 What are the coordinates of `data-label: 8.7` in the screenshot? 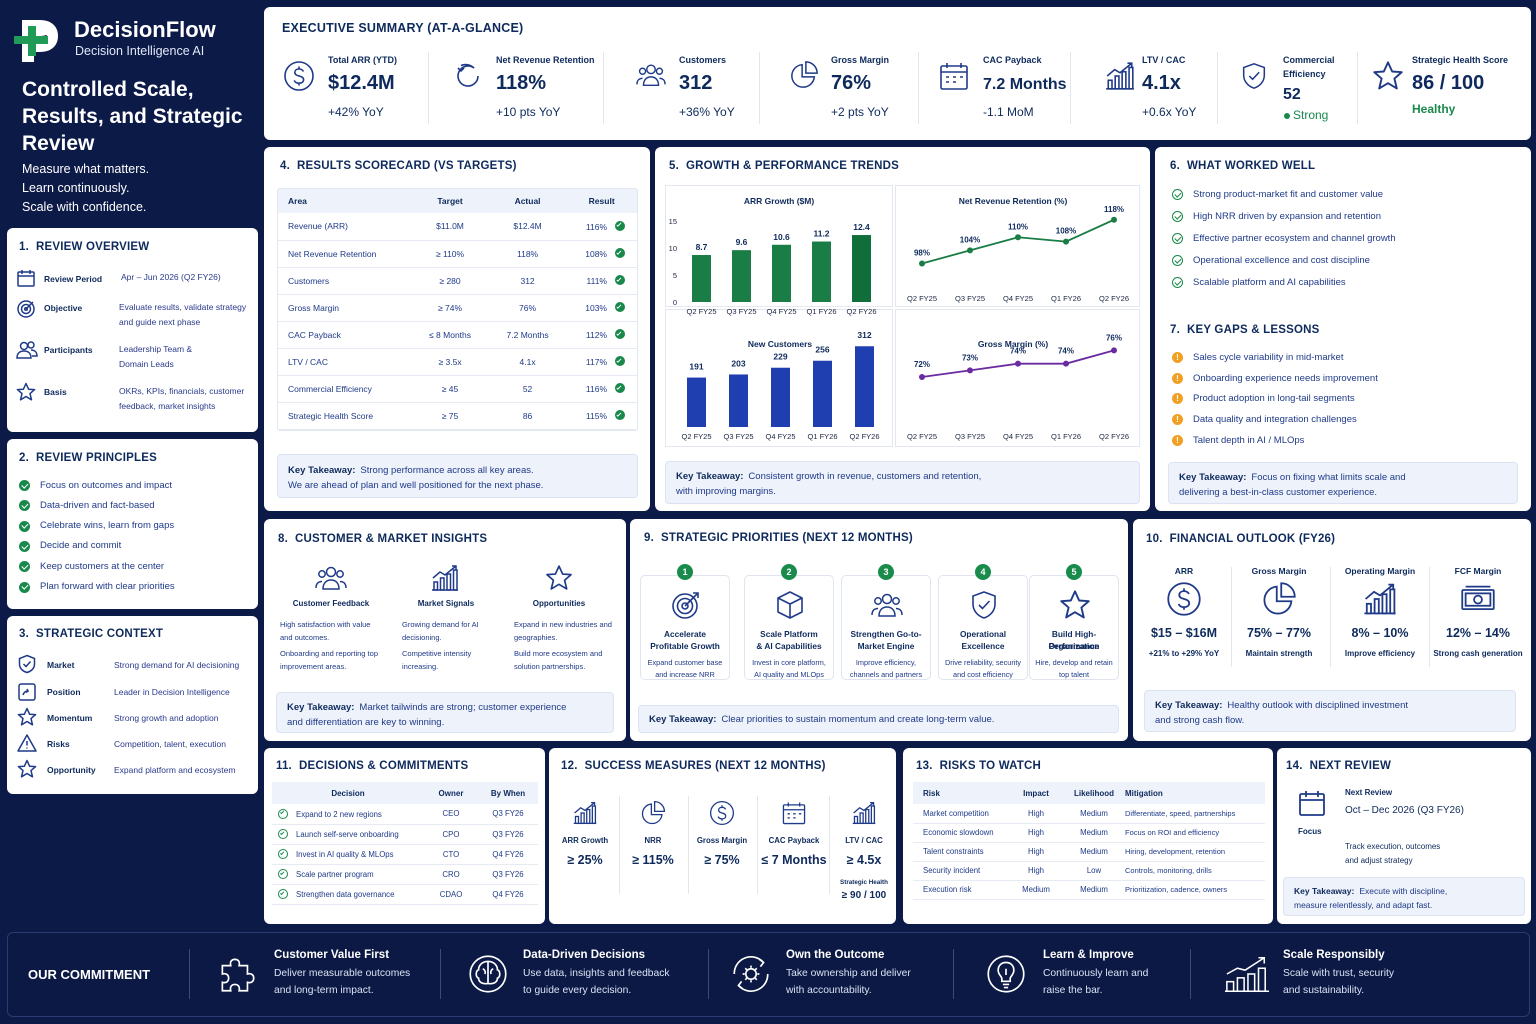 It's located at (702, 247).